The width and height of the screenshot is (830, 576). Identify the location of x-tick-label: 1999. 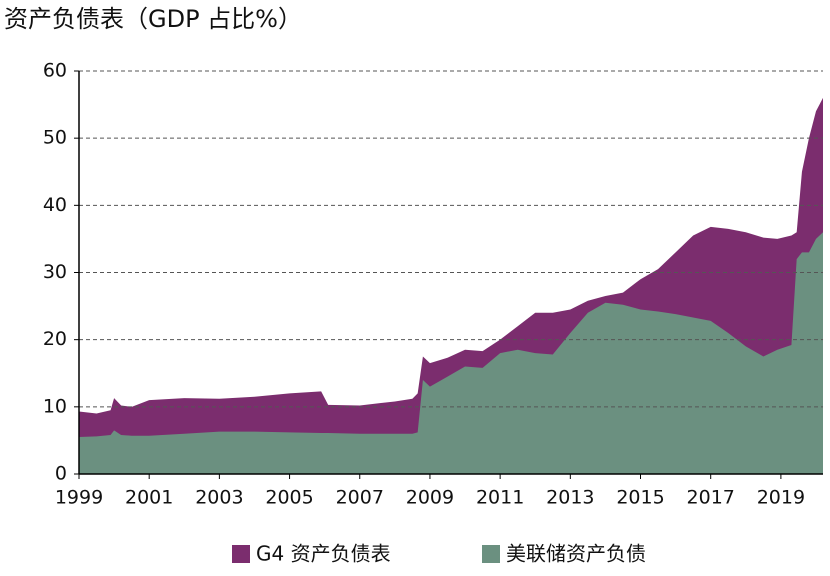
(79, 498).